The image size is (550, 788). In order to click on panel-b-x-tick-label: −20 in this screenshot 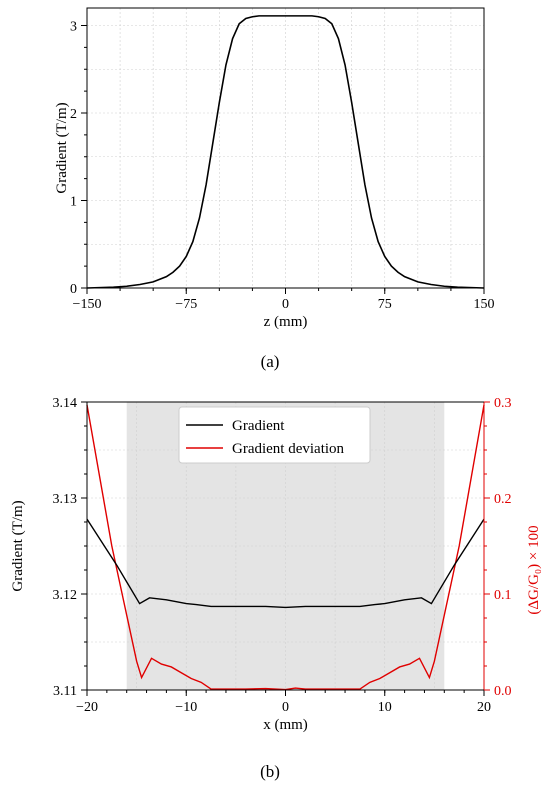, I will do `click(87, 707)`.